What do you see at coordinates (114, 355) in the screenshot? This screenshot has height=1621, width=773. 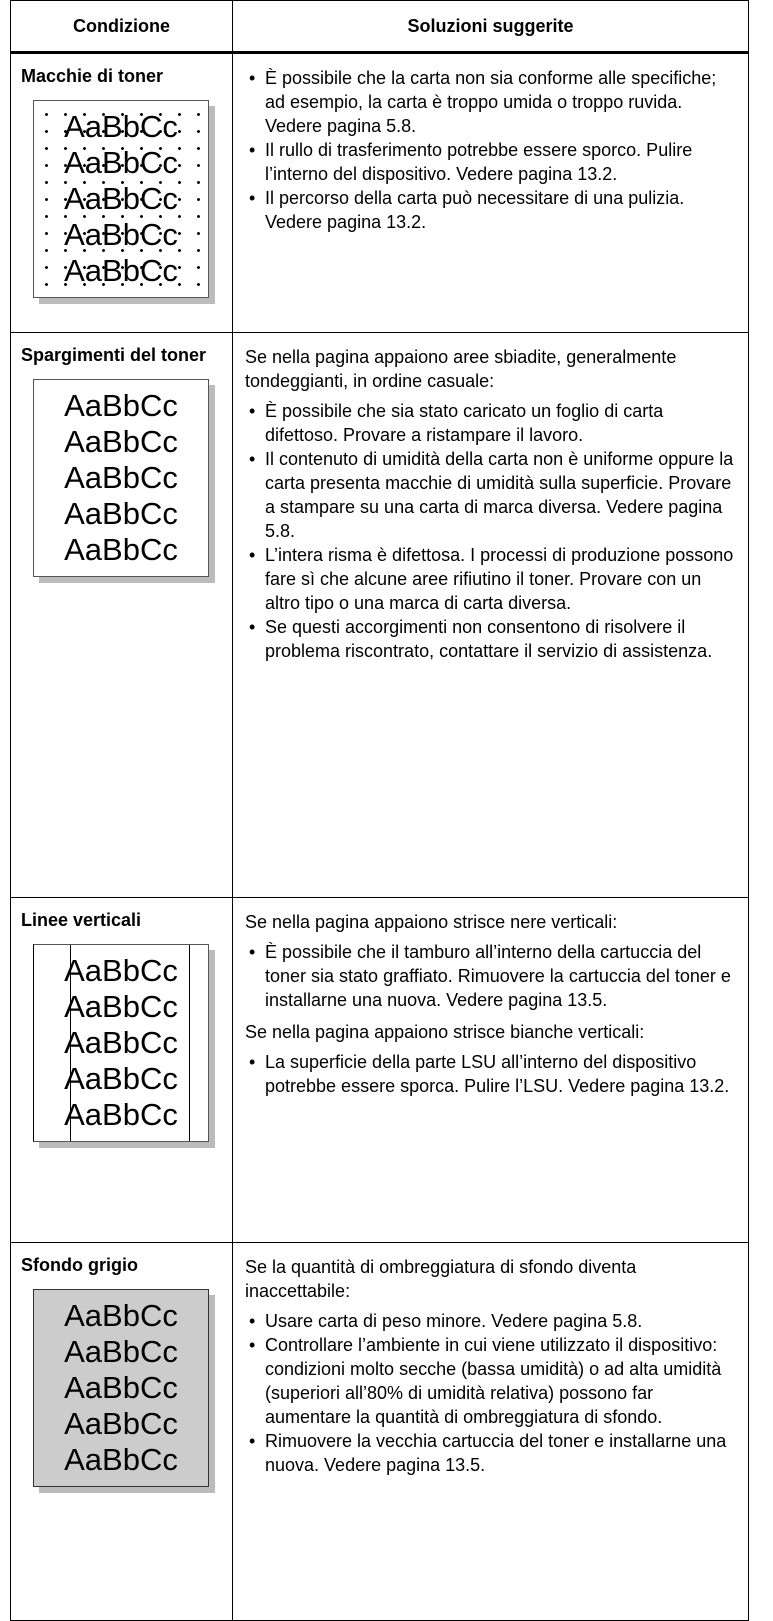 I see `condition-title: Spargimenti del toner` at bounding box center [114, 355].